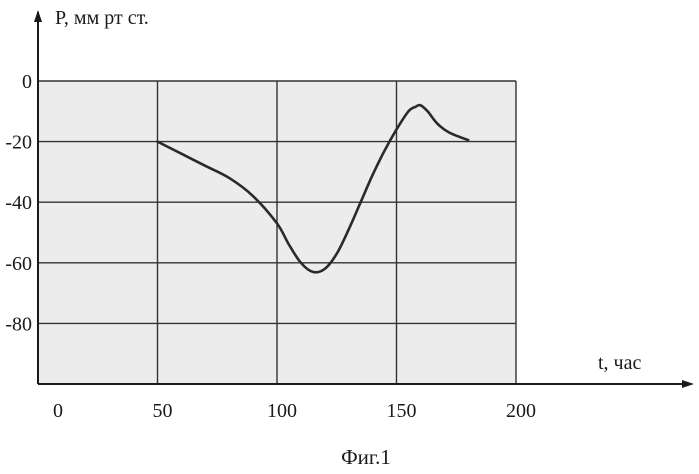  Describe the element at coordinates (58, 411) in the screenshot. I see `x-tick-label: 0` at that location.